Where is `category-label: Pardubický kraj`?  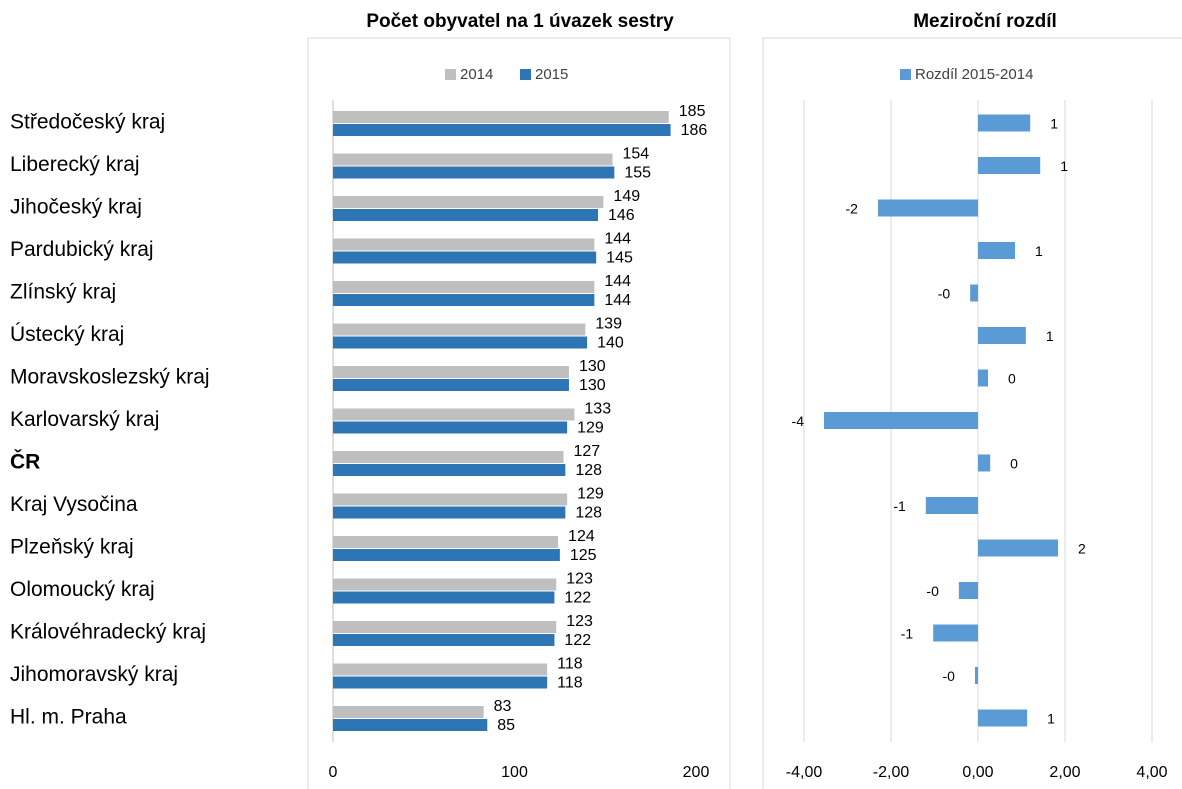
category-label: Pardubický kraj is located at coordinates (82, 249).